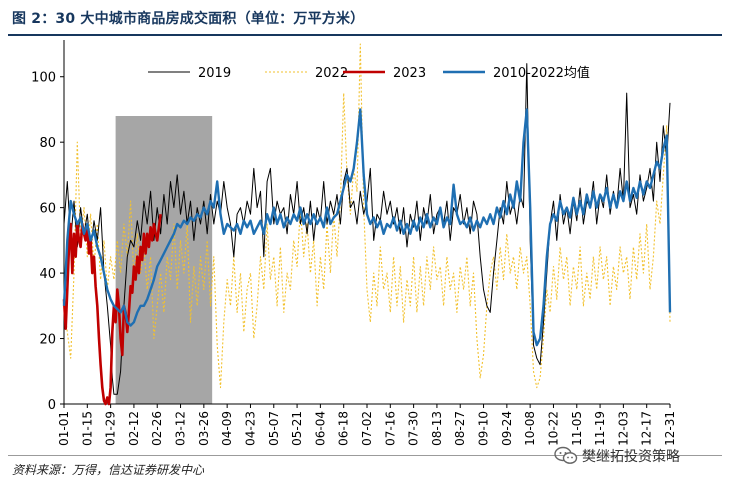 This screenshot has height=489, width=732. Describe the element at coordinates (134, 428) in the screenshot. I see `x-tick-label: 02-12` at that location.